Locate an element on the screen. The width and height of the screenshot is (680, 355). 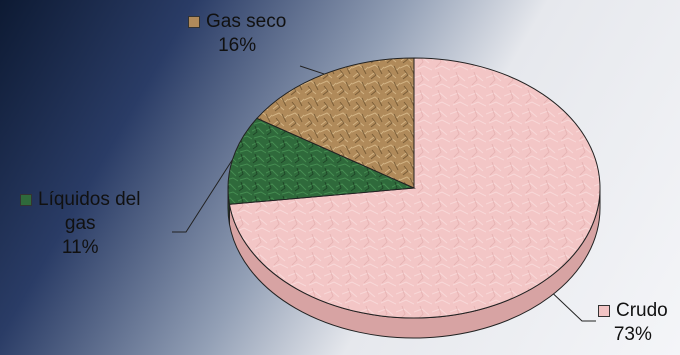
label-liquidos-line2: gas is located at coordinates (80, 223).